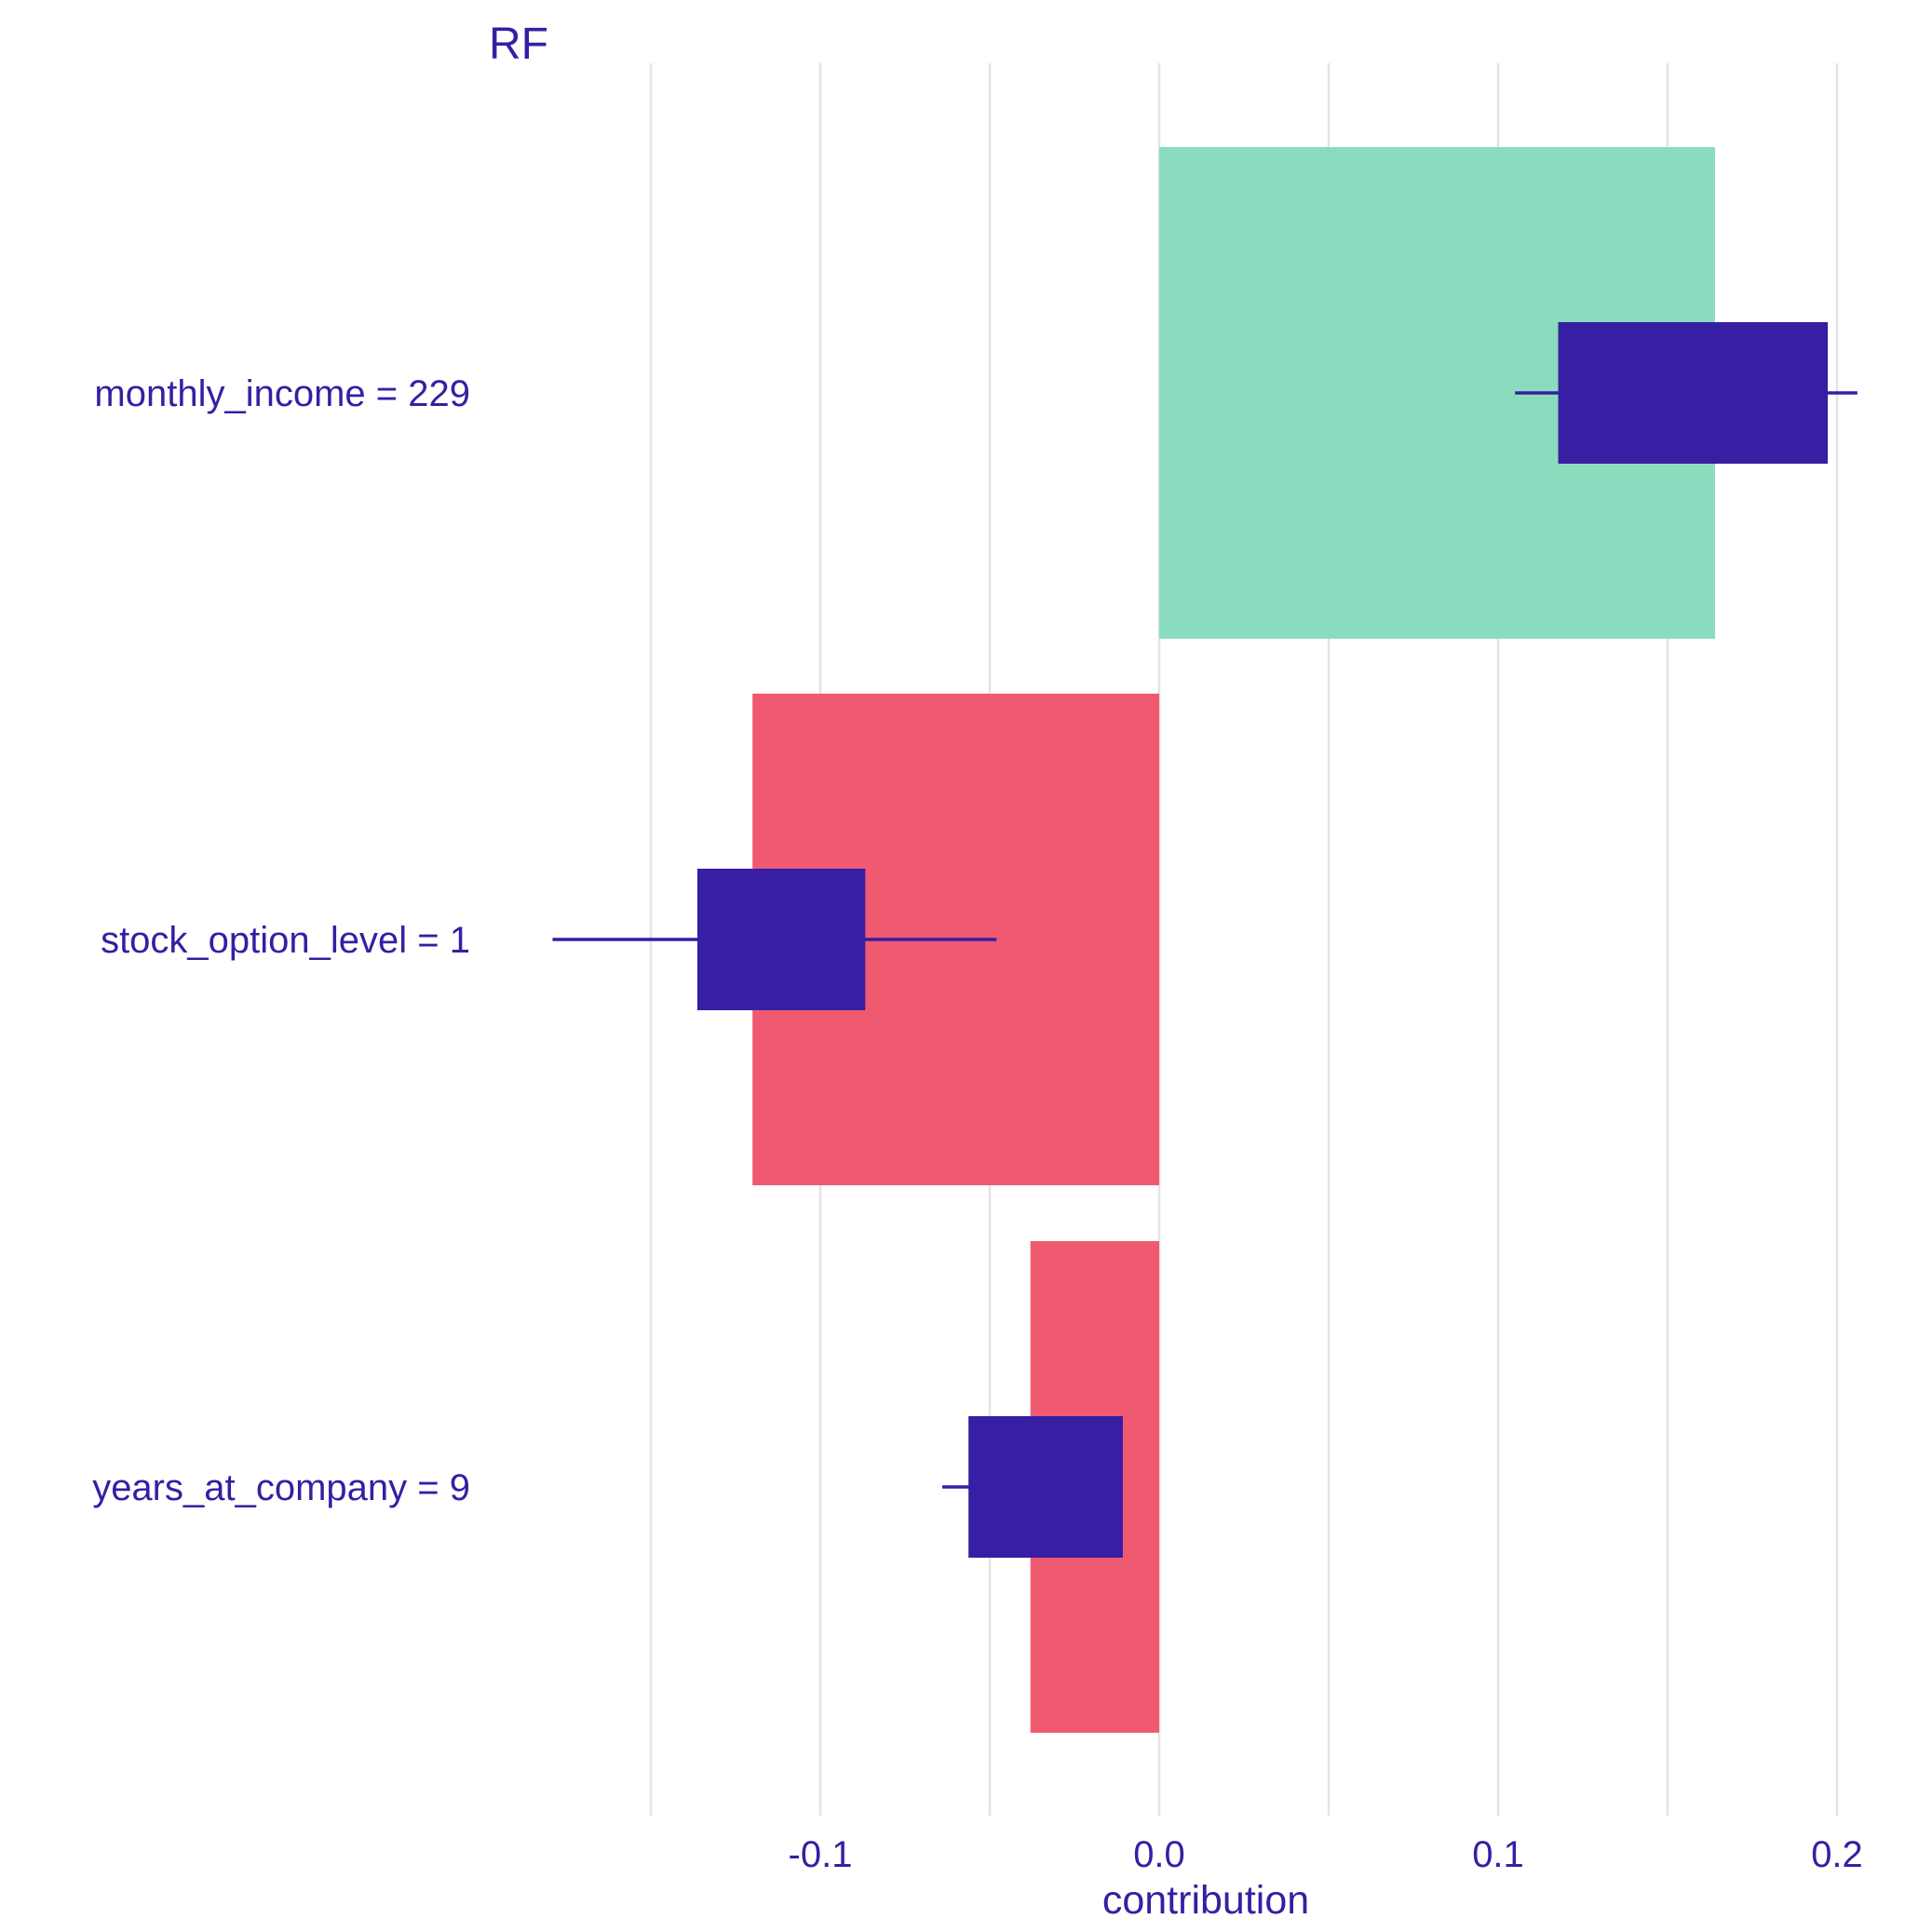 The width and height of the screenshot is (1932, 1932). I want to click on x-tick-label-2: 0.1, so click(1498, 1854).